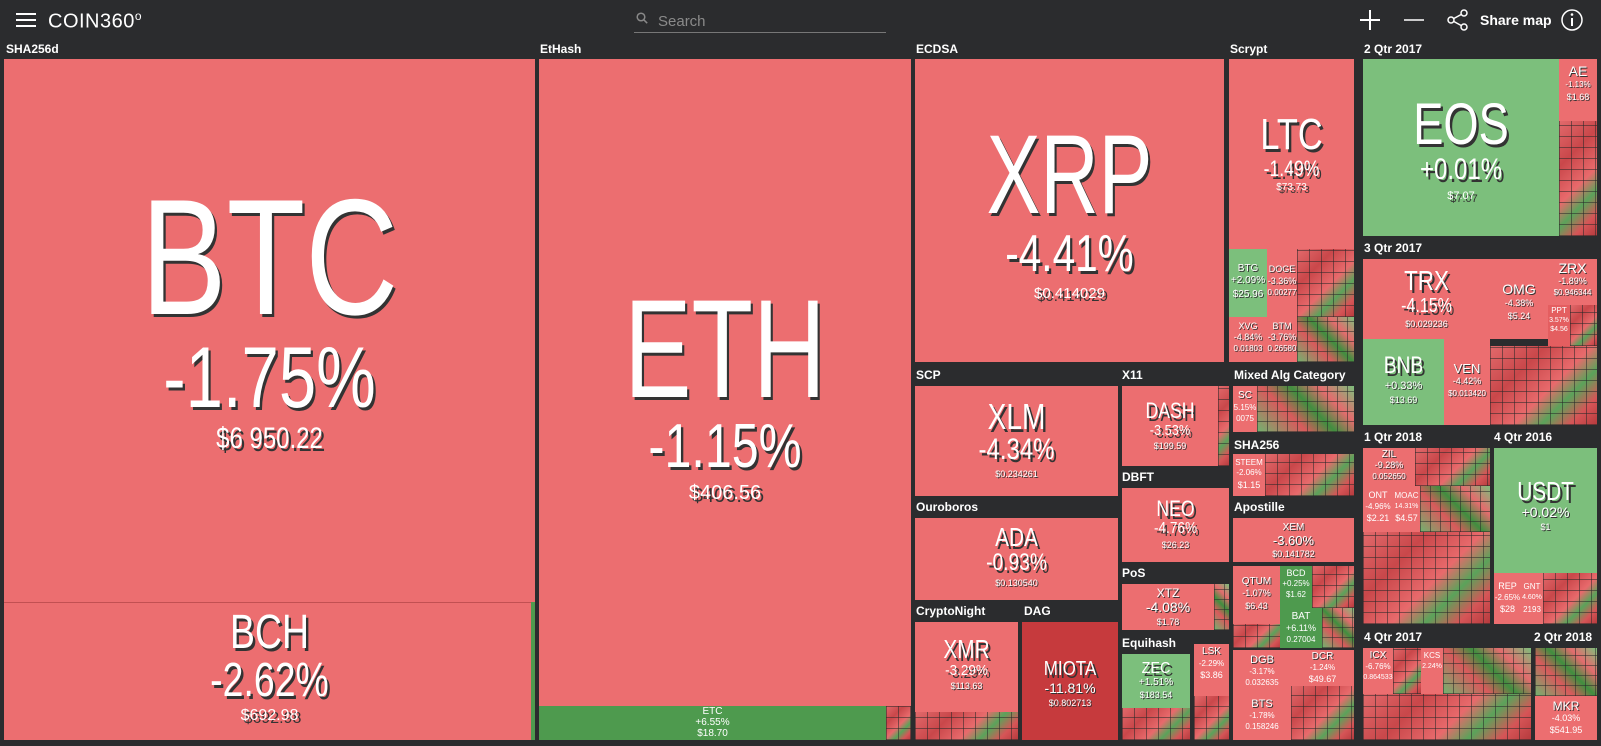  I want to click on search-input, so click(768, 21).